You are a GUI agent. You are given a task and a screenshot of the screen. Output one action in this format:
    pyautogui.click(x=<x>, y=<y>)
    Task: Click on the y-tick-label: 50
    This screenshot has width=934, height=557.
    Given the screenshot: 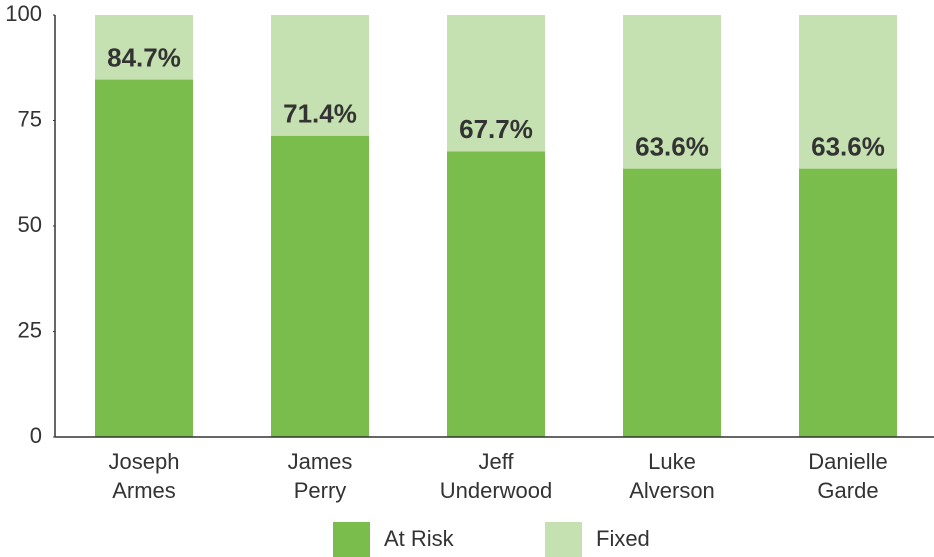 What is the action you would take?
    pyautogui.click(x=30, y=224)
    